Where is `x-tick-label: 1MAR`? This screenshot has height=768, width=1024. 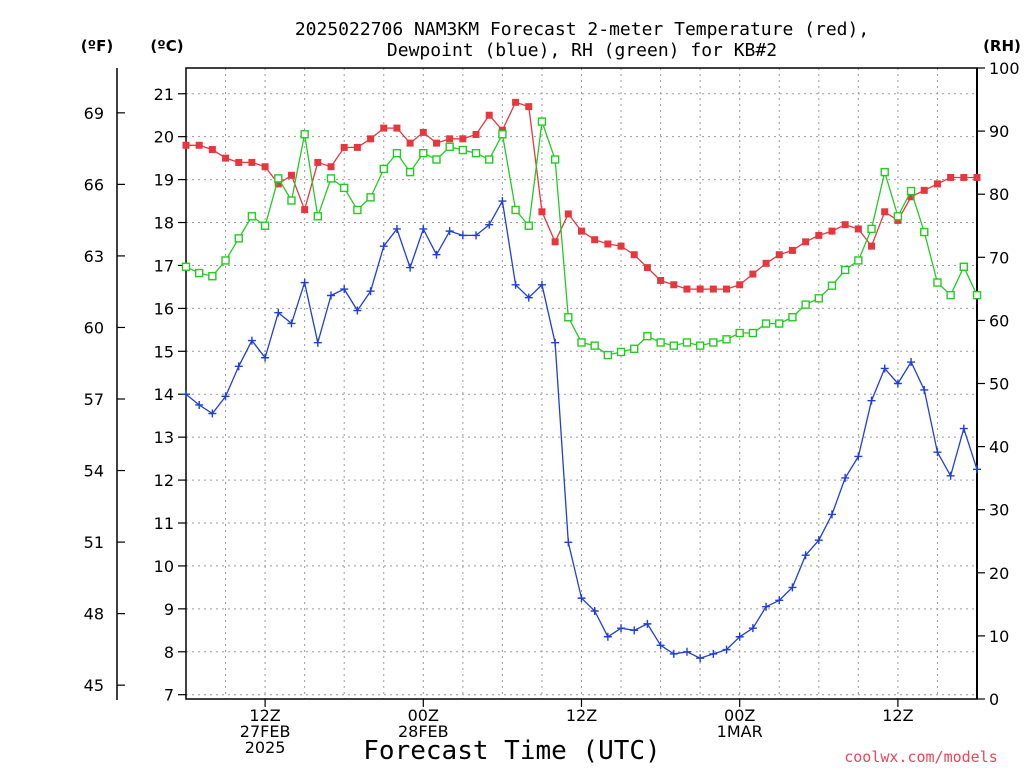
x-tick-label: 1MAR is located at coordinates (740, 731).